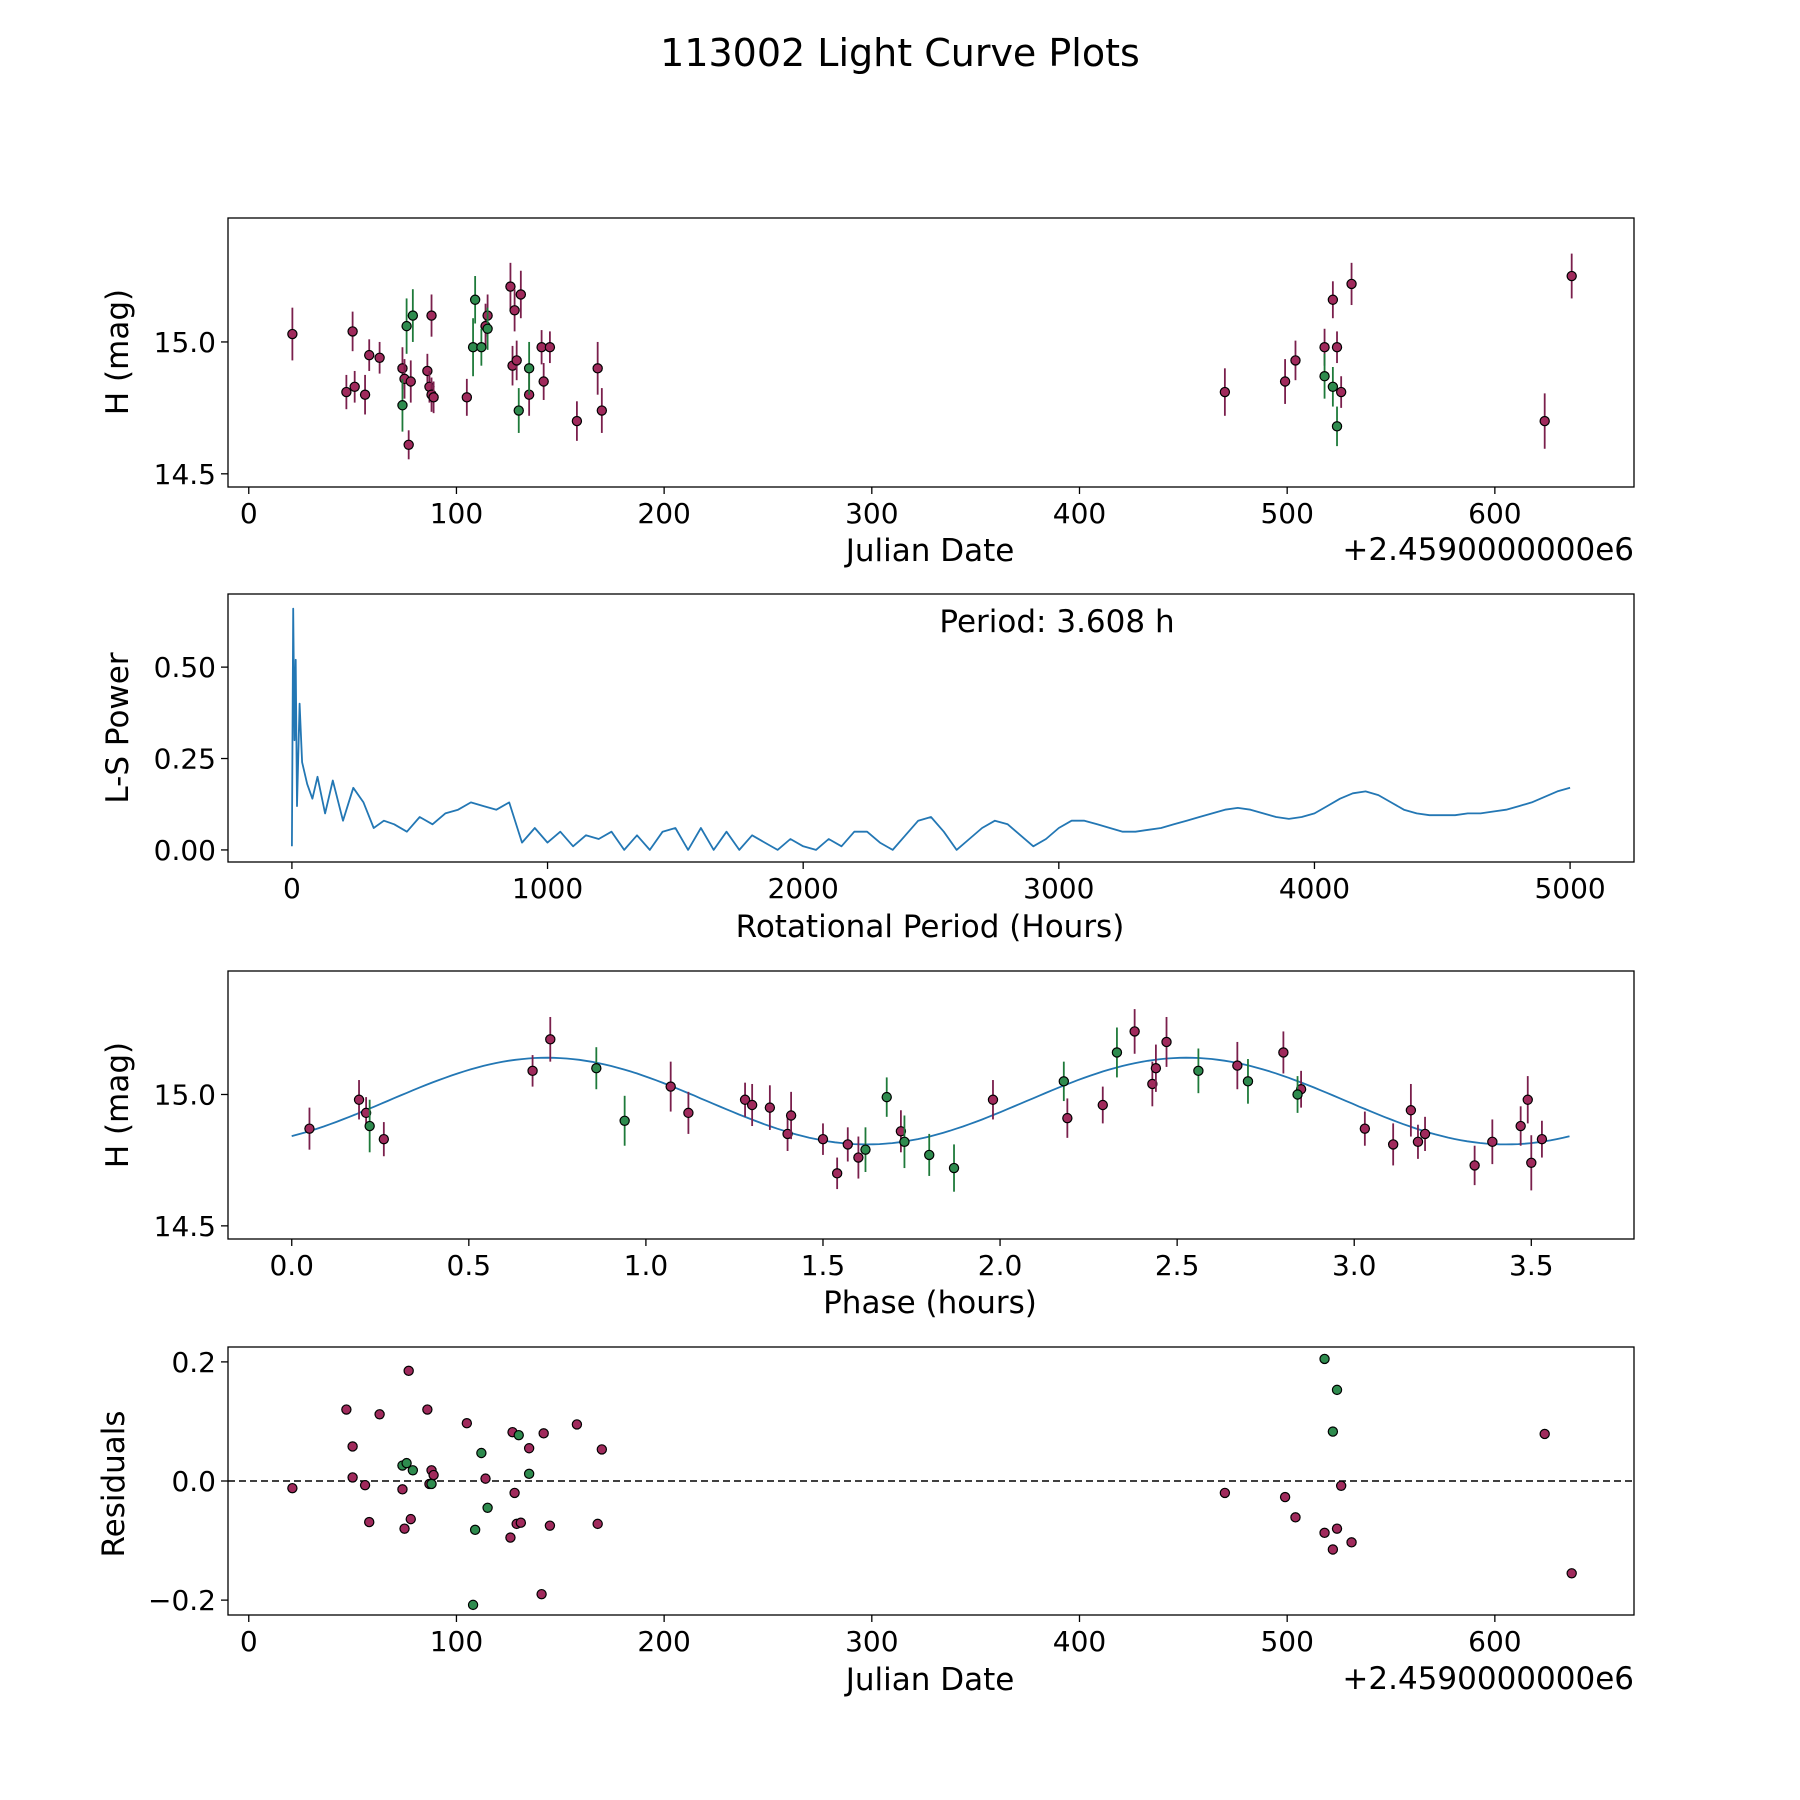  Describe the element at coordinates (1286, 1641) in the screenshot. I see `residuals-x-tick-label: 500` at that location.